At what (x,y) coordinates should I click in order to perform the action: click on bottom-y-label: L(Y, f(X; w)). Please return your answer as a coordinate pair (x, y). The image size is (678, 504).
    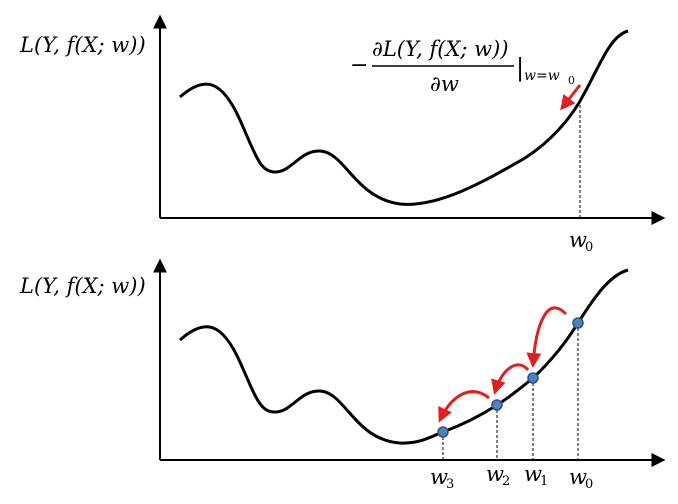
    Looking at the image, I should click on (82, 286).